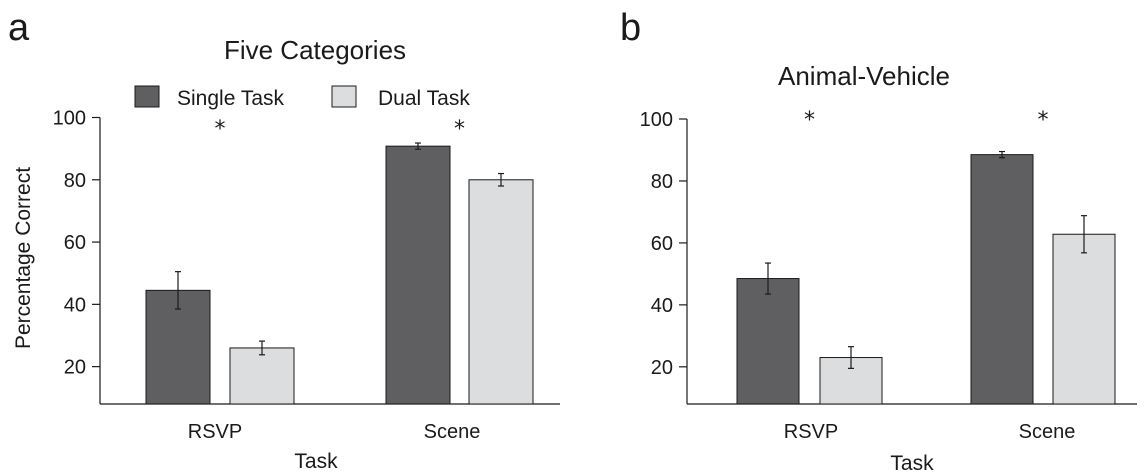  I want to click on legend-swatch-single, so click(147, 96).